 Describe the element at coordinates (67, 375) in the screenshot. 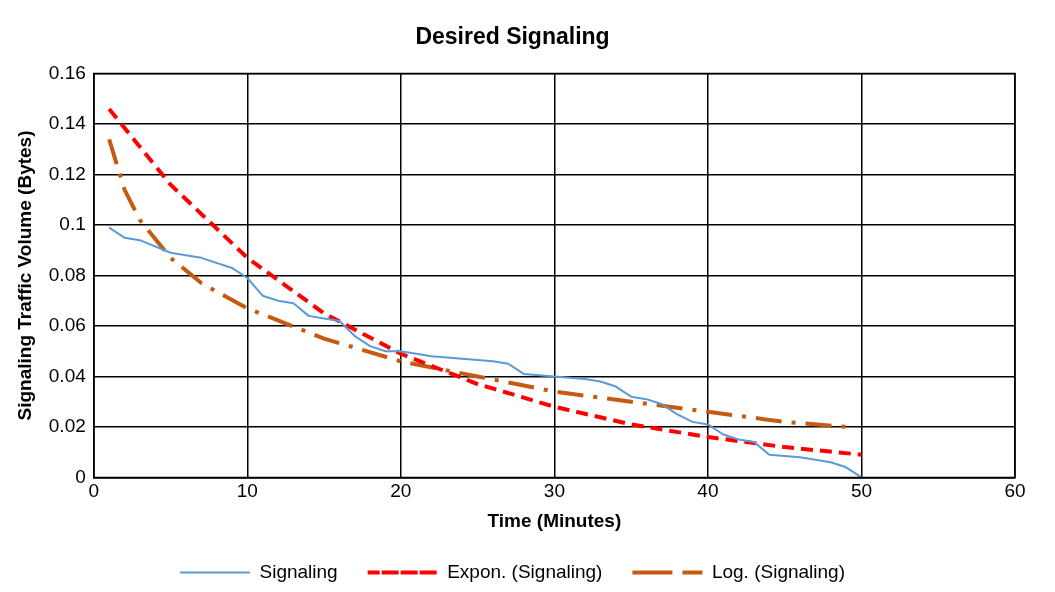

I see `y-tick-label: 0.04` at that location.